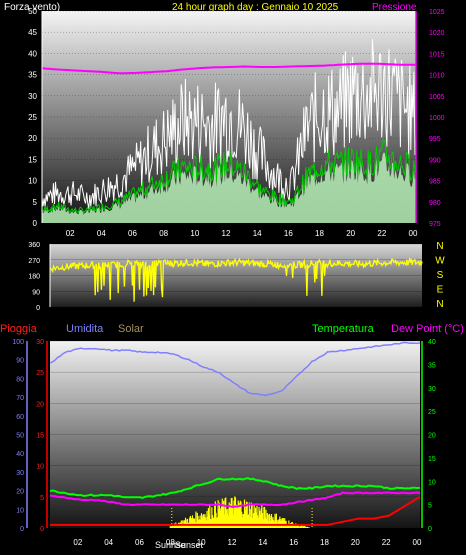 The width and height of the screenshot is (466, 555). I want to click on wind-direction-line, so click(236, 279).